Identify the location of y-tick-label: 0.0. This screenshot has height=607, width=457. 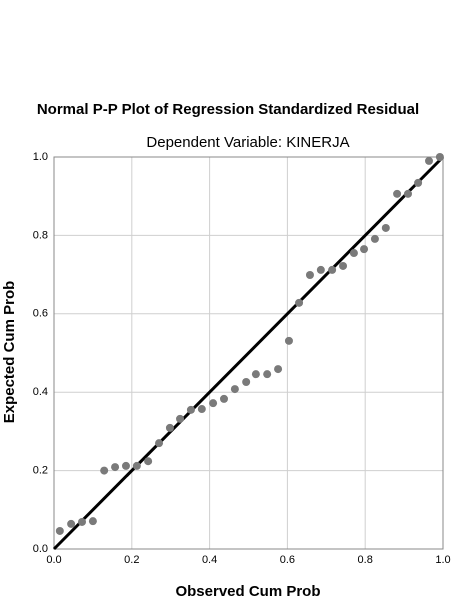
(40, 549).